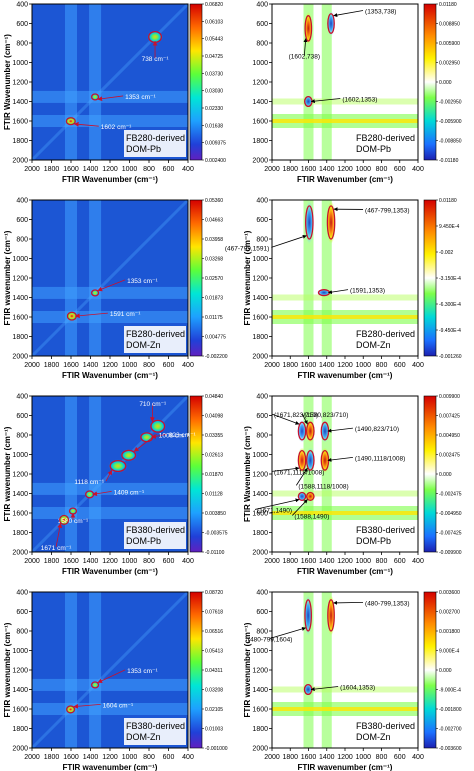  I want to click on peak-label: (1671,1118/1008), so click(299, 472).